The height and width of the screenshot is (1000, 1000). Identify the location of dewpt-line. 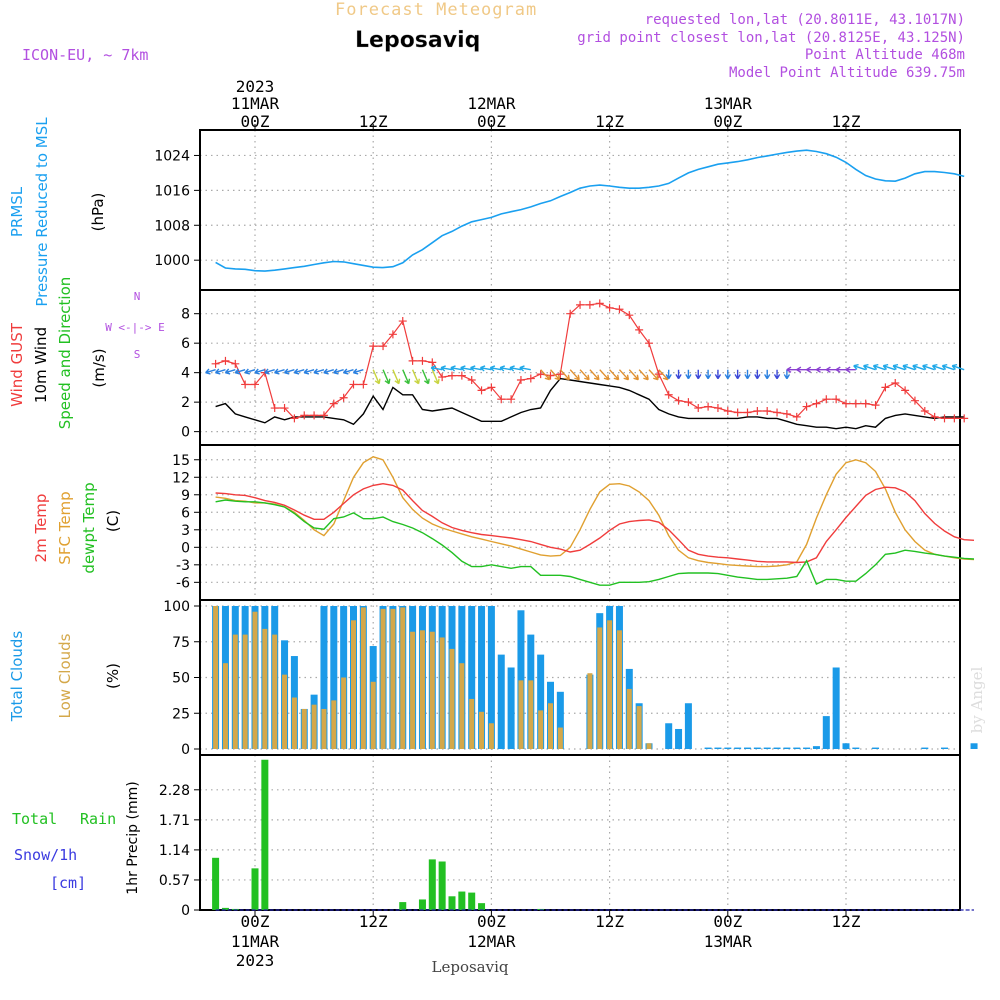
(595, 542).